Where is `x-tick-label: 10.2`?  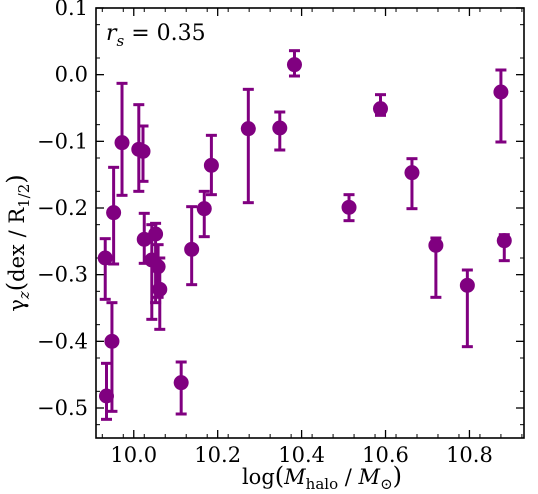 x-tick-label: 10.2 is located at coordinates (217, 455).